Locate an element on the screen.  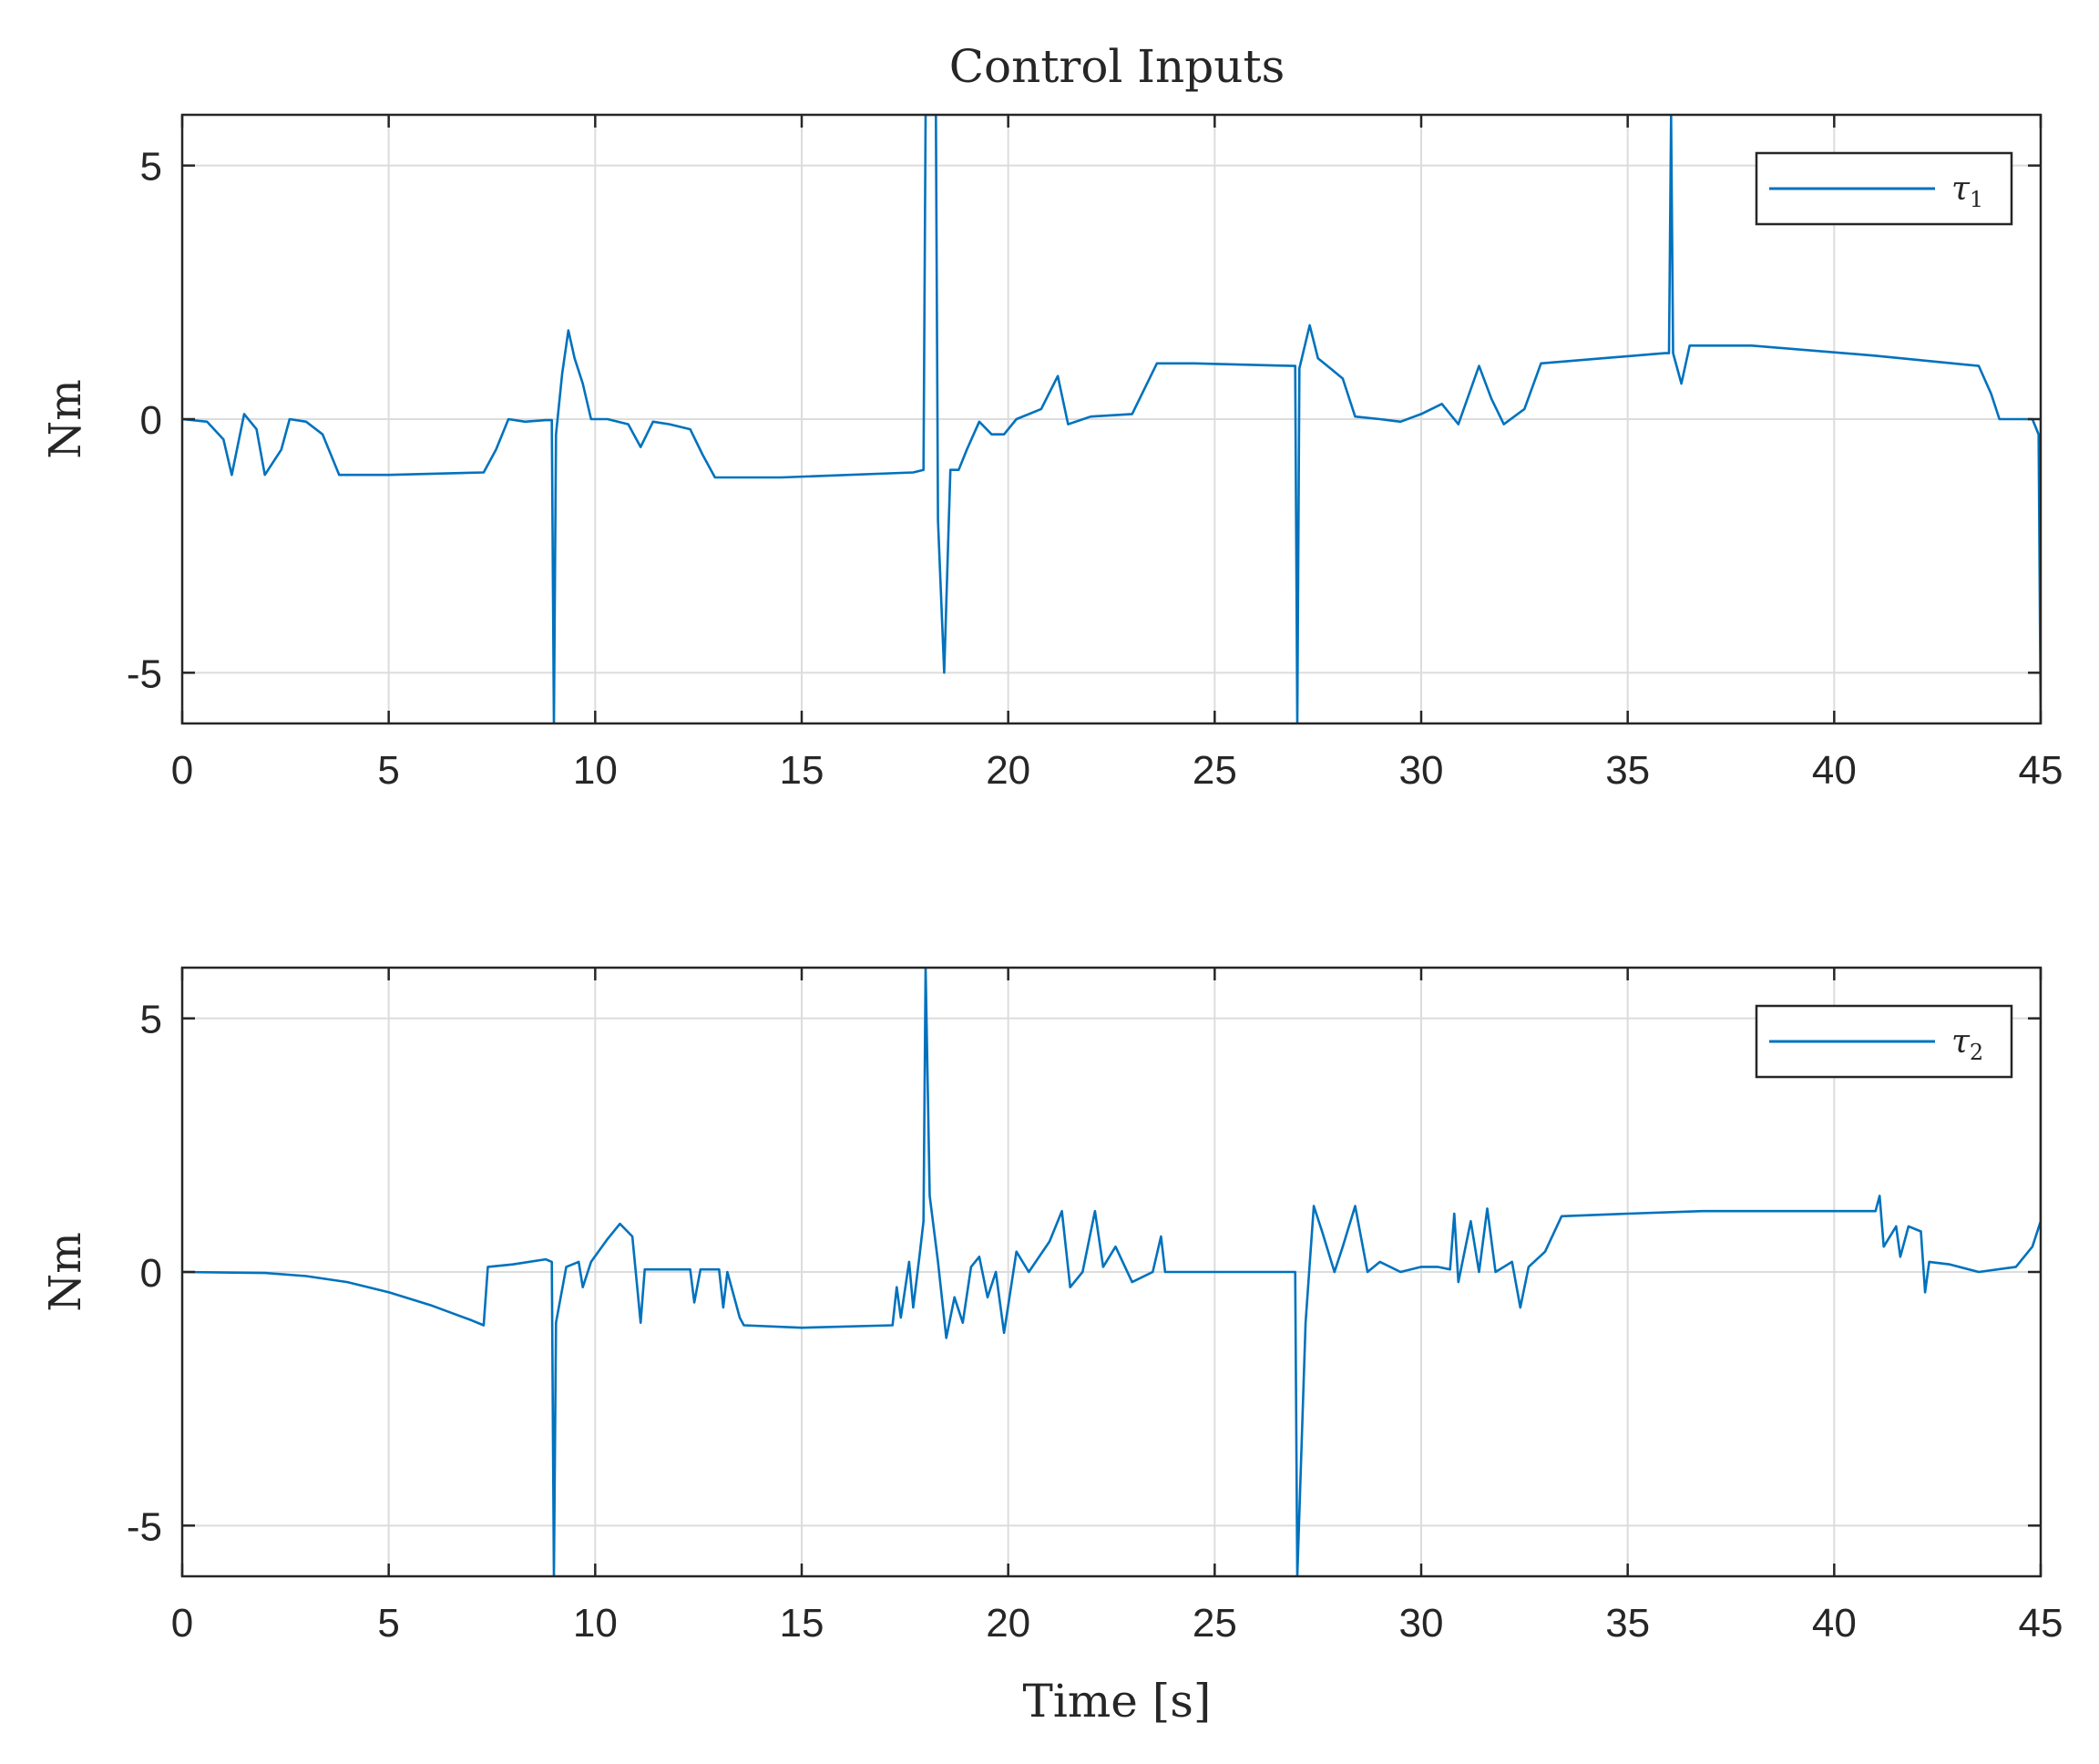
legend-label: τ1 is located at coordinates (1967, 191).